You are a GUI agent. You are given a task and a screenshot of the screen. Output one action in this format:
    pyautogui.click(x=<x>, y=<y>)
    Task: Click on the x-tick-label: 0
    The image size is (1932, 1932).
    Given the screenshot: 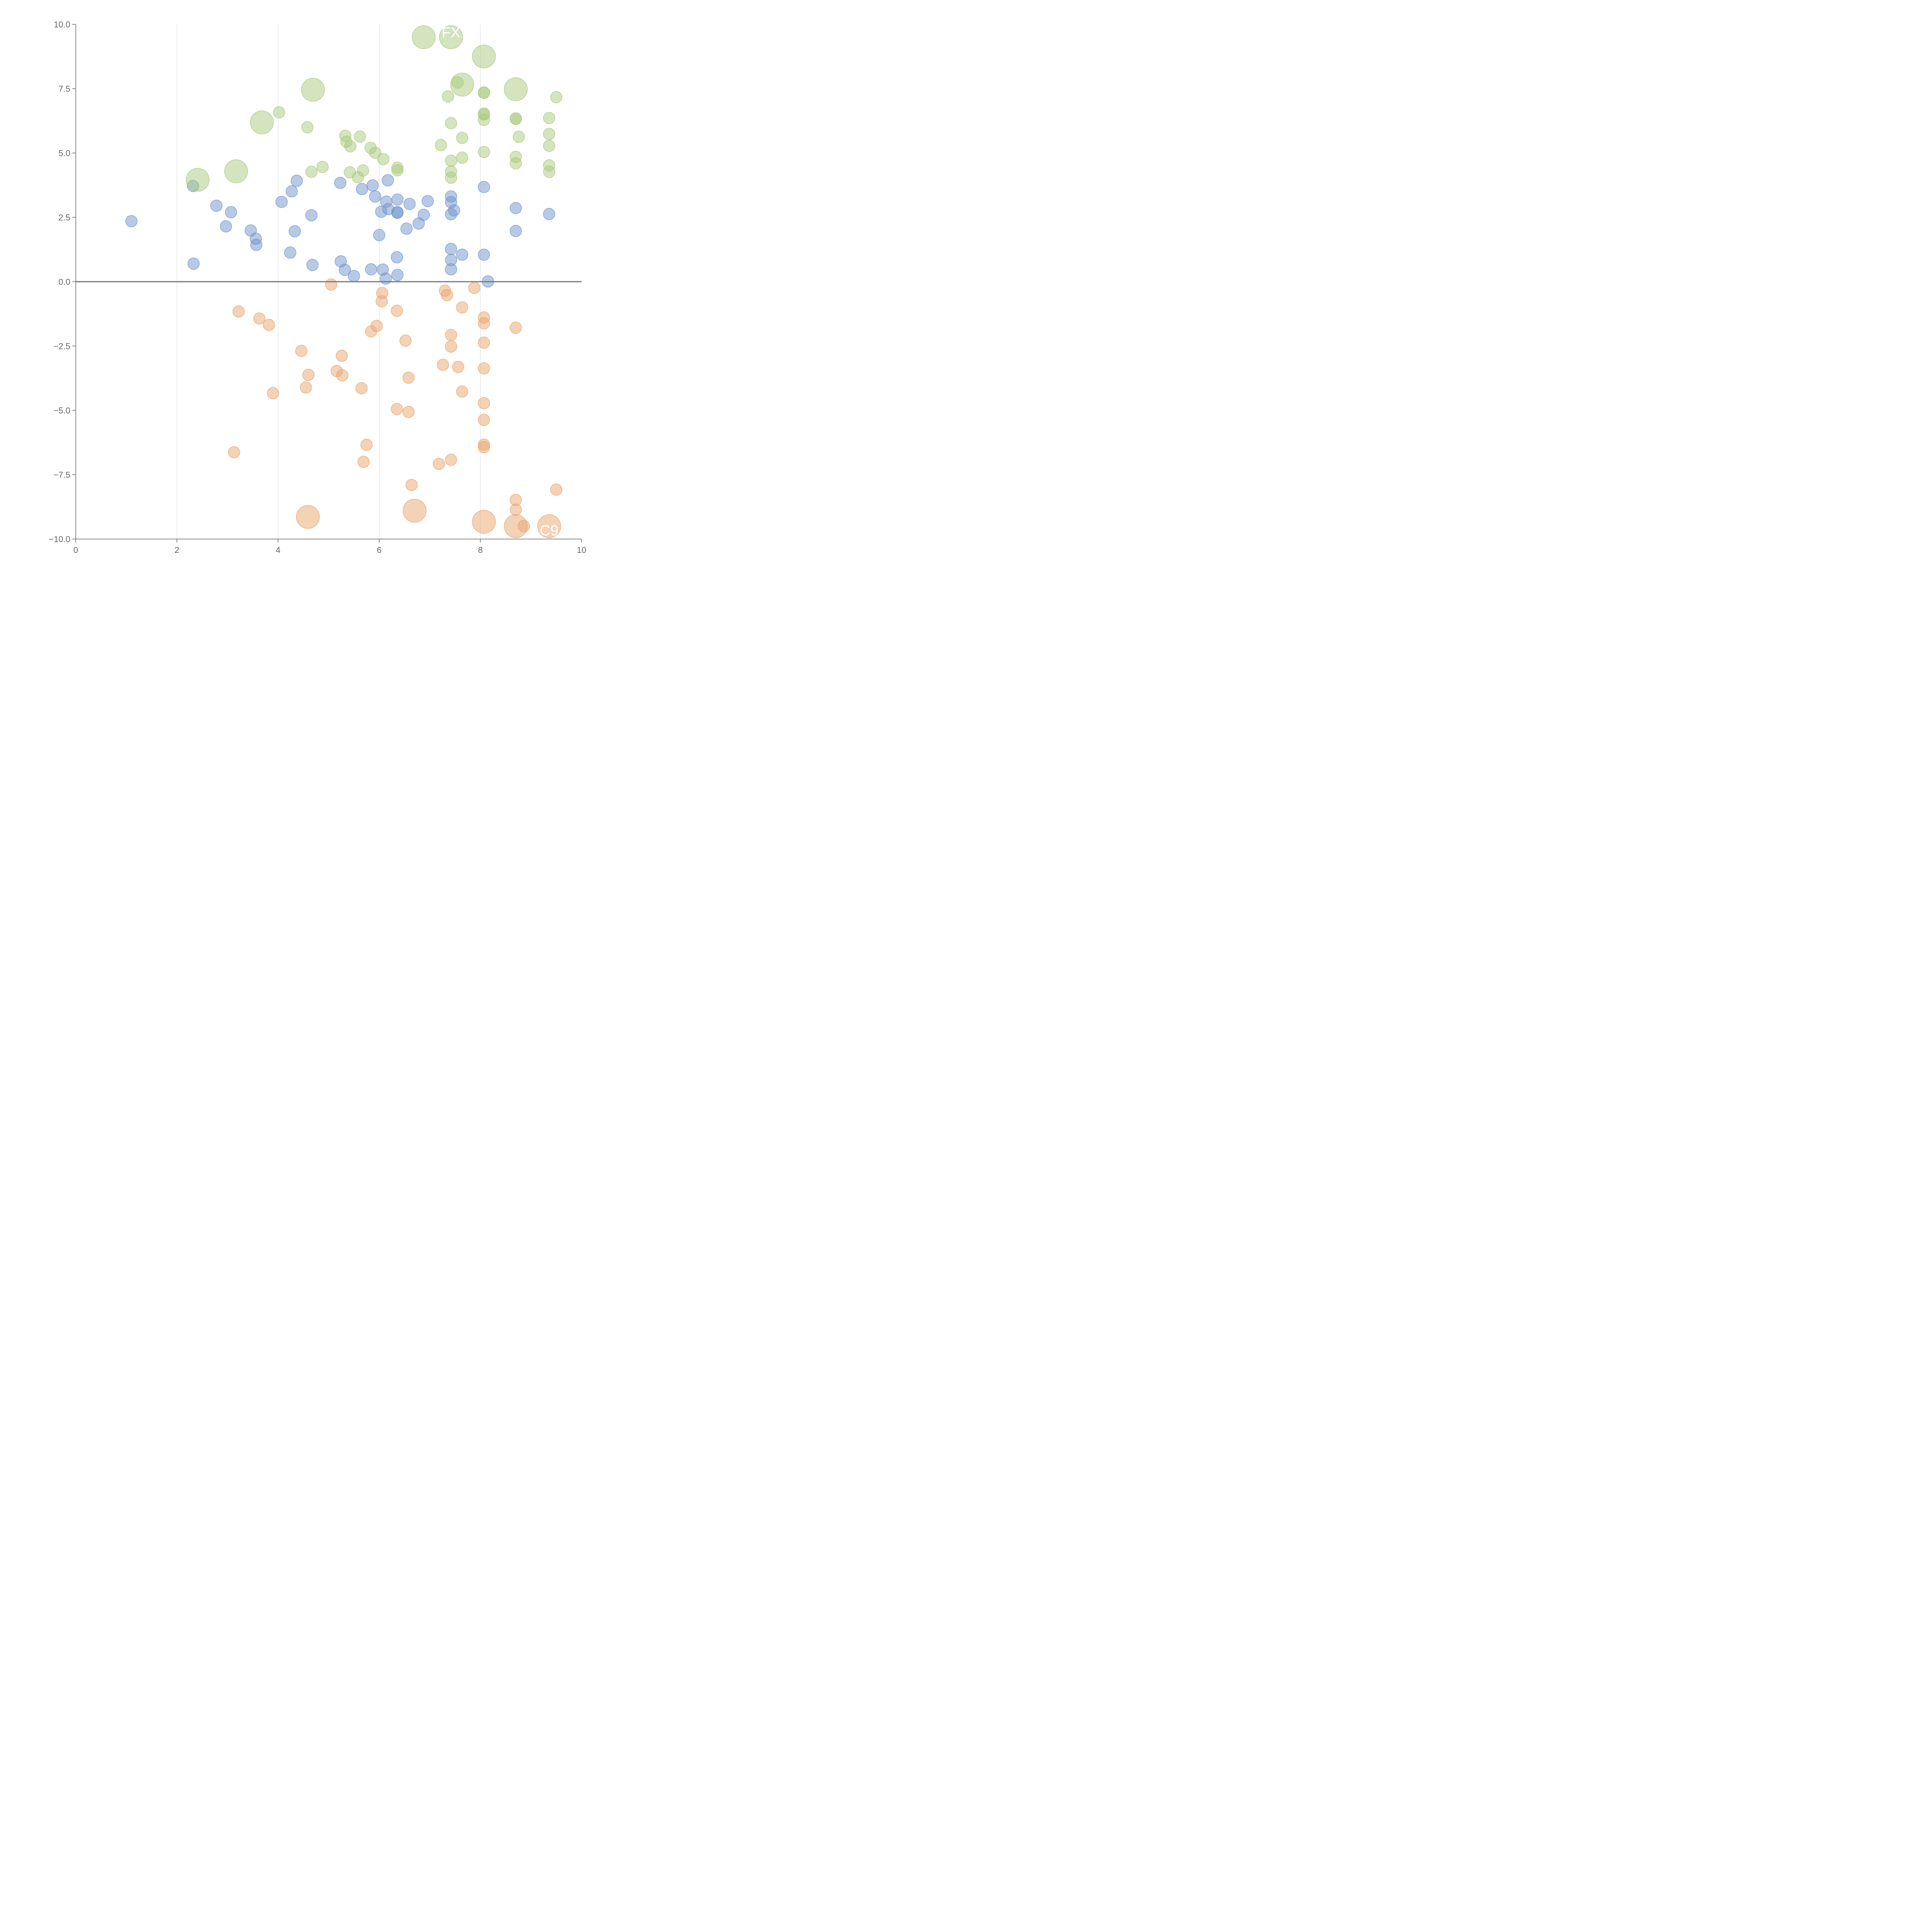 What is the action you would take?
    pyautogui.click(x=75, y=550)
    